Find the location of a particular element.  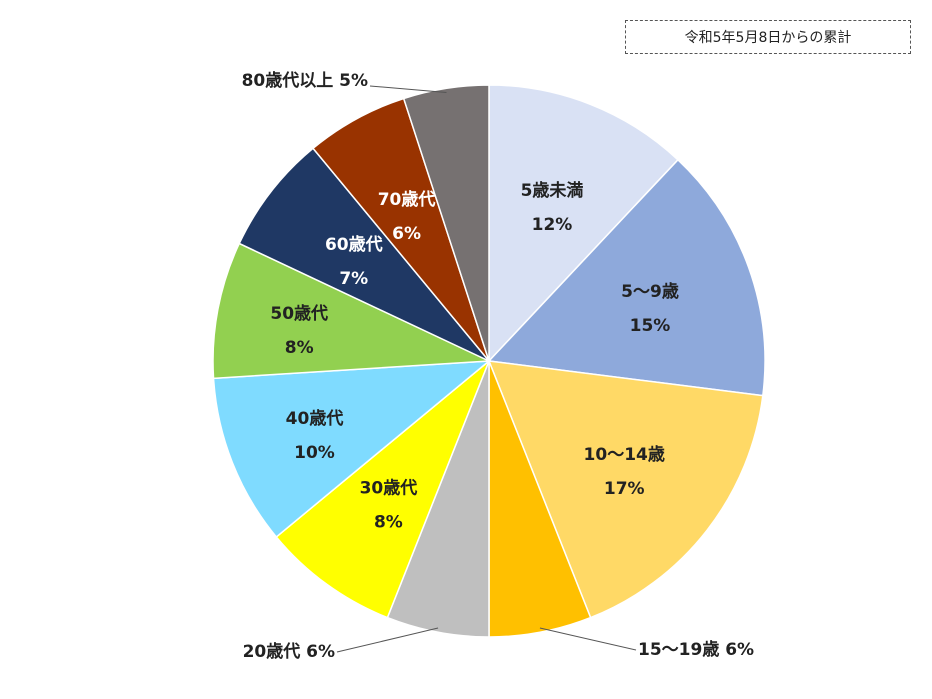

slice-percent-label: 6% is located at coordinates (406, 234).